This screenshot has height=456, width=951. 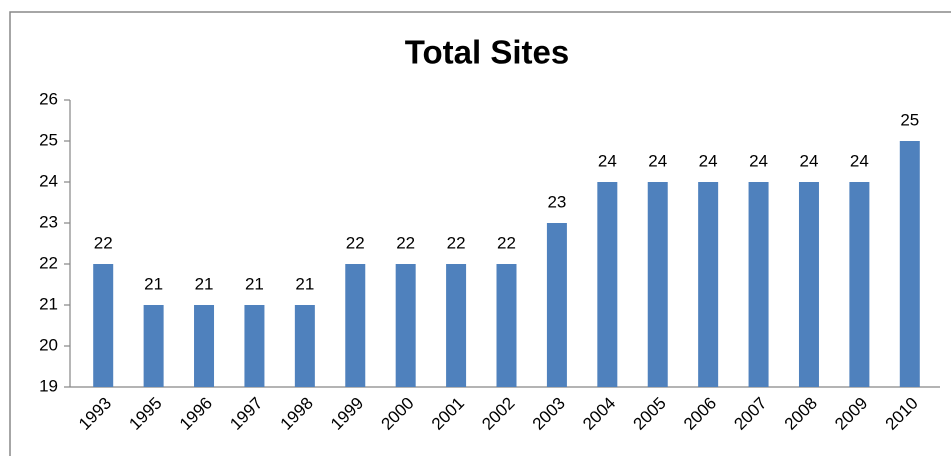 I want to click on x-tick-label: 1997, so click(x=246, y=414).